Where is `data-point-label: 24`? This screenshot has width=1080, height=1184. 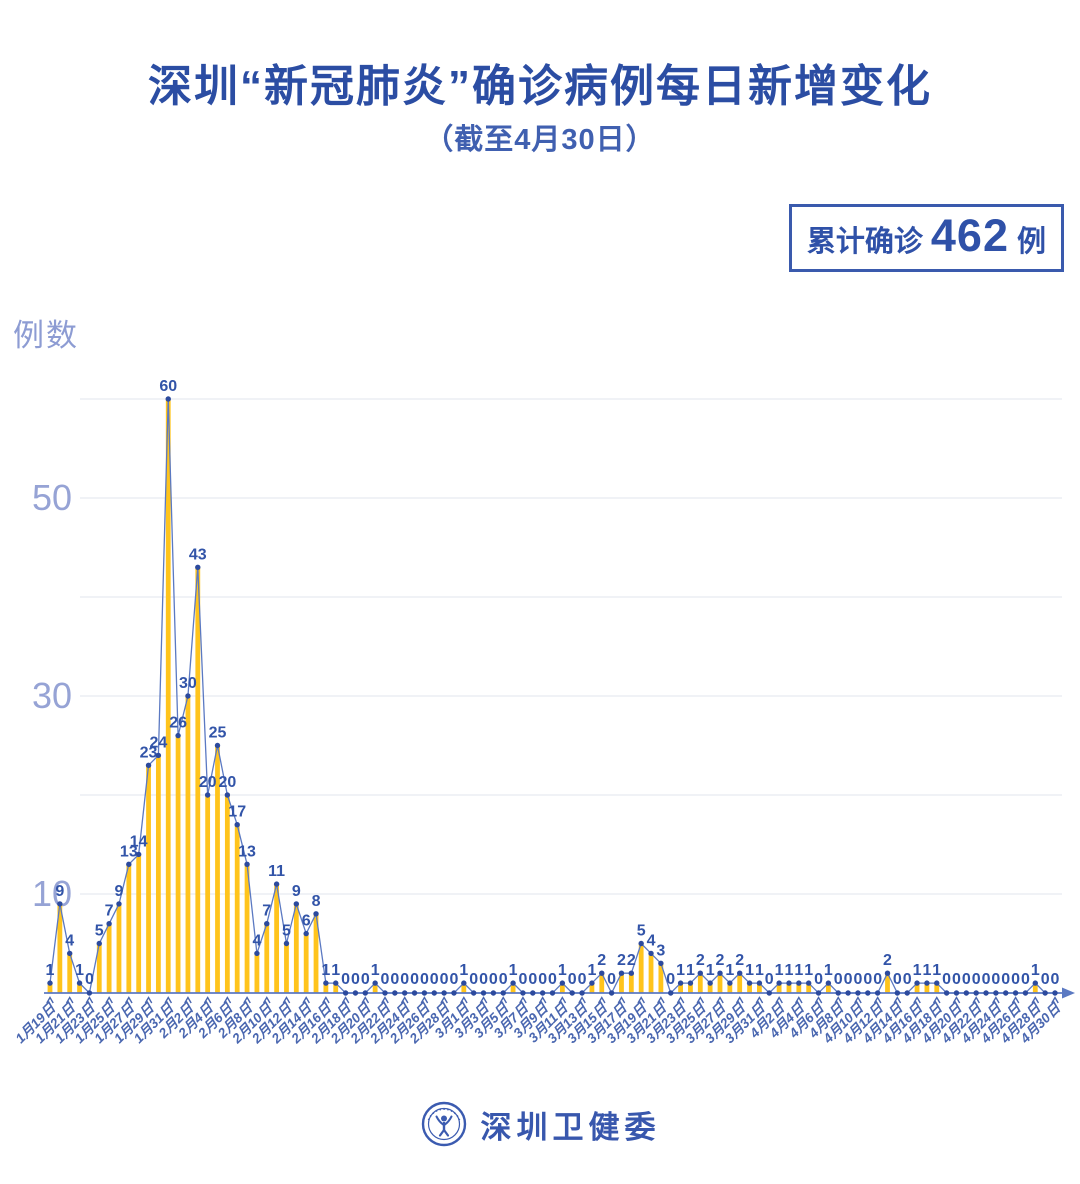 data-point-label: 24 is located at coordinates (158, 742).